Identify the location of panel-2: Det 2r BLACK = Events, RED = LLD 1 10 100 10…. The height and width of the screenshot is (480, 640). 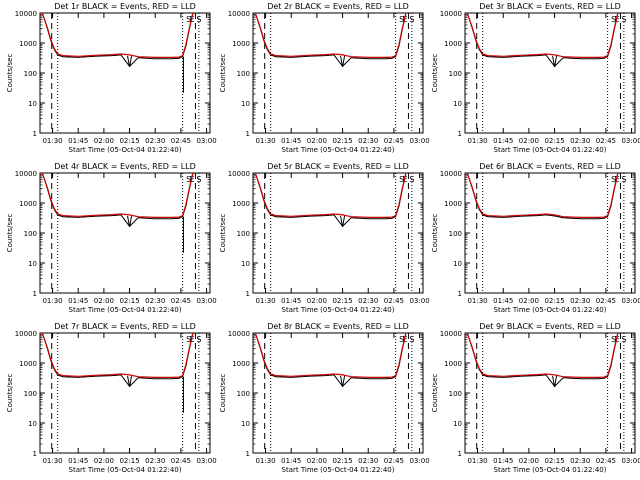
(324, 78).